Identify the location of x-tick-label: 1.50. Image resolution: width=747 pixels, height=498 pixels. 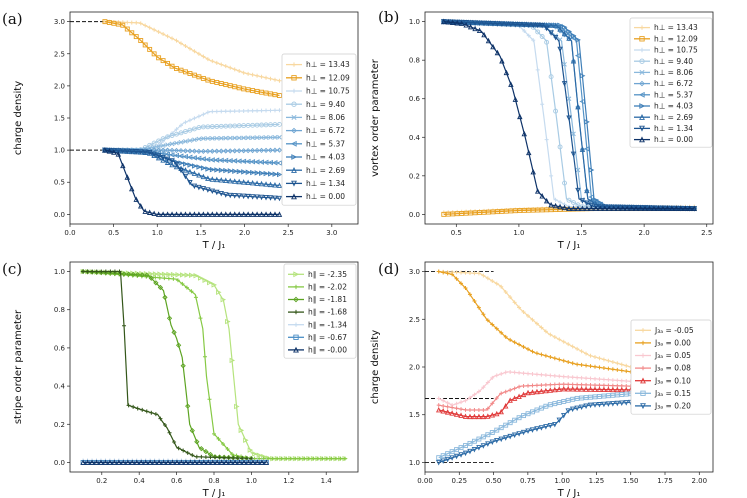
(631, 481).